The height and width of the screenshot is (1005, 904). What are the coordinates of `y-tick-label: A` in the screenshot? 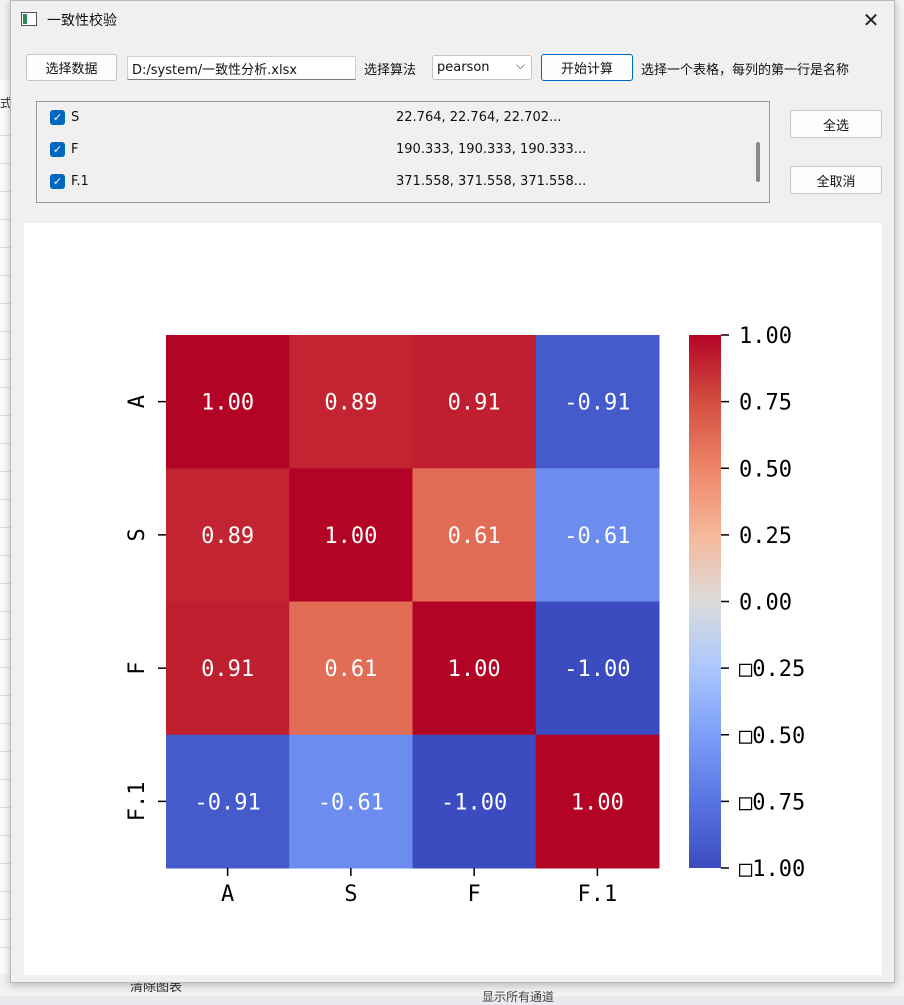 It's located at (137, 401).